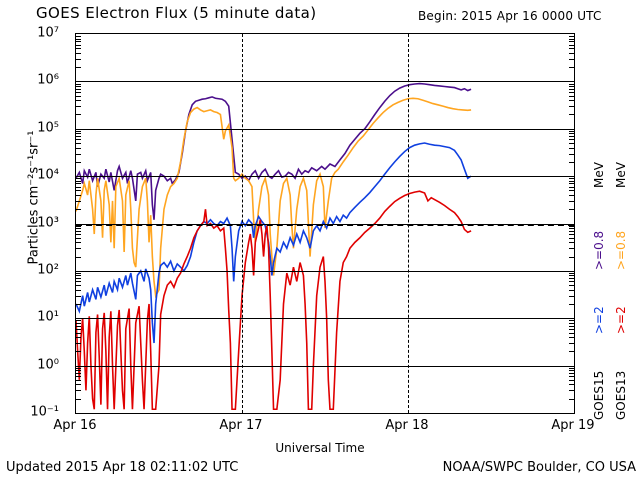 Image resolution: width=640 pixels, height=480 pixels. Describe the element at coordinates (603, 285) in the screenshot. I see `legend-column-goes15: GOES15 >=2 >=0.8 MeV` at that location.